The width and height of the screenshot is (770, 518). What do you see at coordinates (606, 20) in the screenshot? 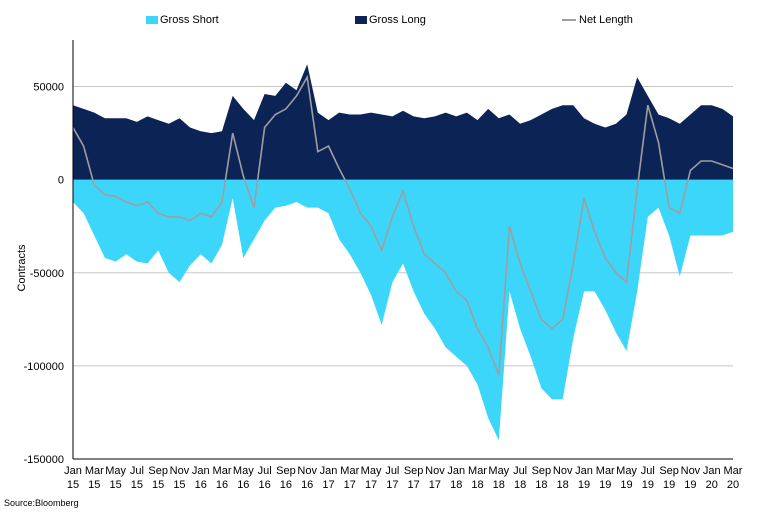
I see `legend-label: Net Length` at bounding box center [606, 20].